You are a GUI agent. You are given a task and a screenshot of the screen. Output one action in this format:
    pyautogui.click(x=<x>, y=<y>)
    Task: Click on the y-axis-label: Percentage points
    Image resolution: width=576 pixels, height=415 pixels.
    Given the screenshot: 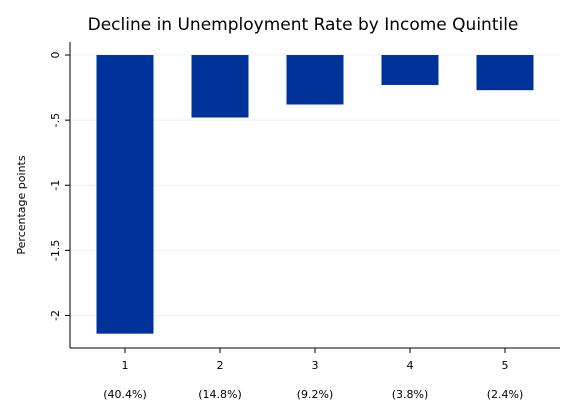 What is the action you would take?
    pyautogui.click(x=21, y=204)
    